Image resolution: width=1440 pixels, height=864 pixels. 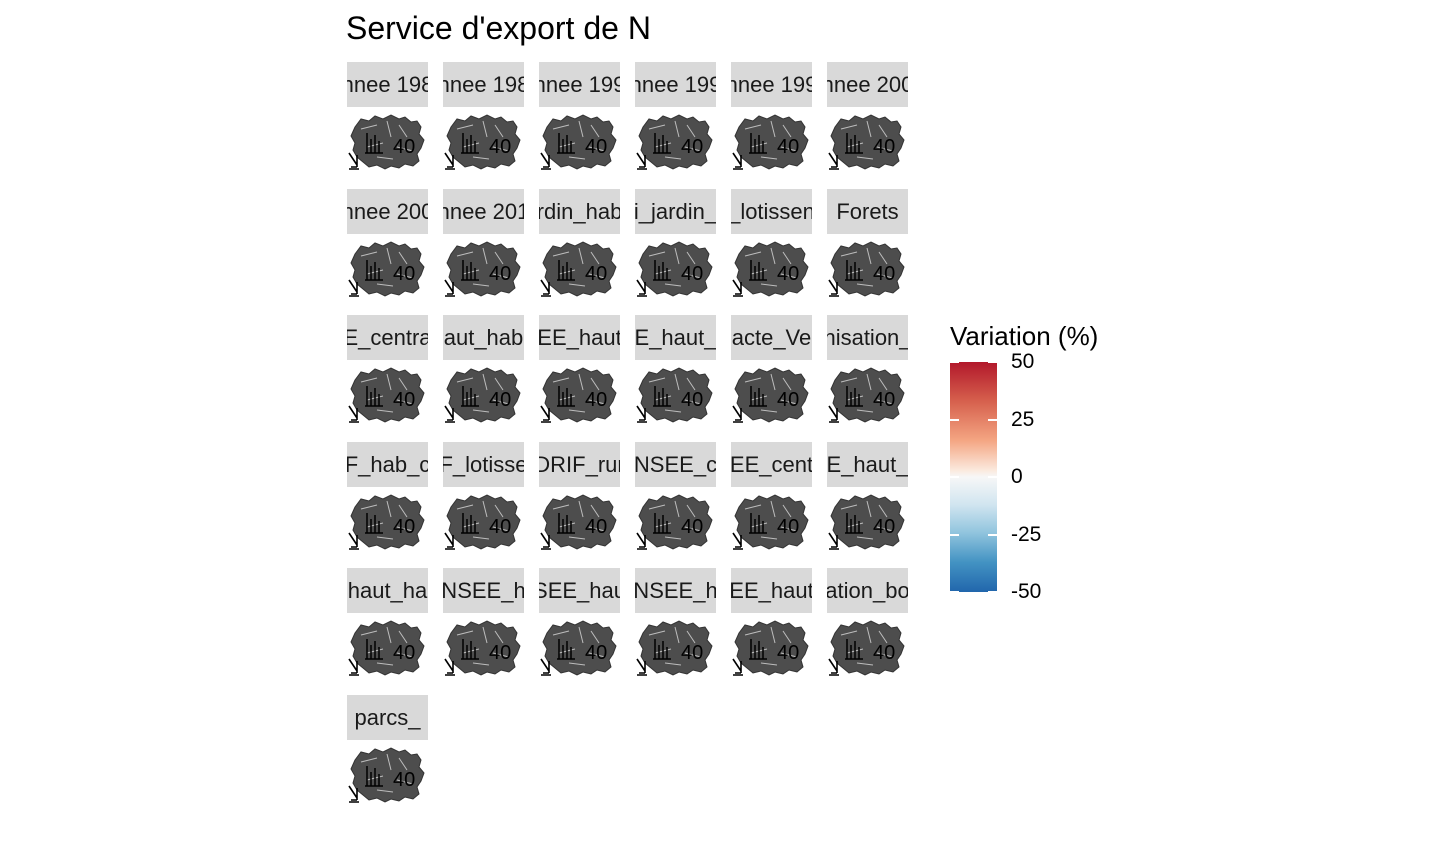 I want to click on facet-strip-label: acte_Ve, so click(x=771, y=338).